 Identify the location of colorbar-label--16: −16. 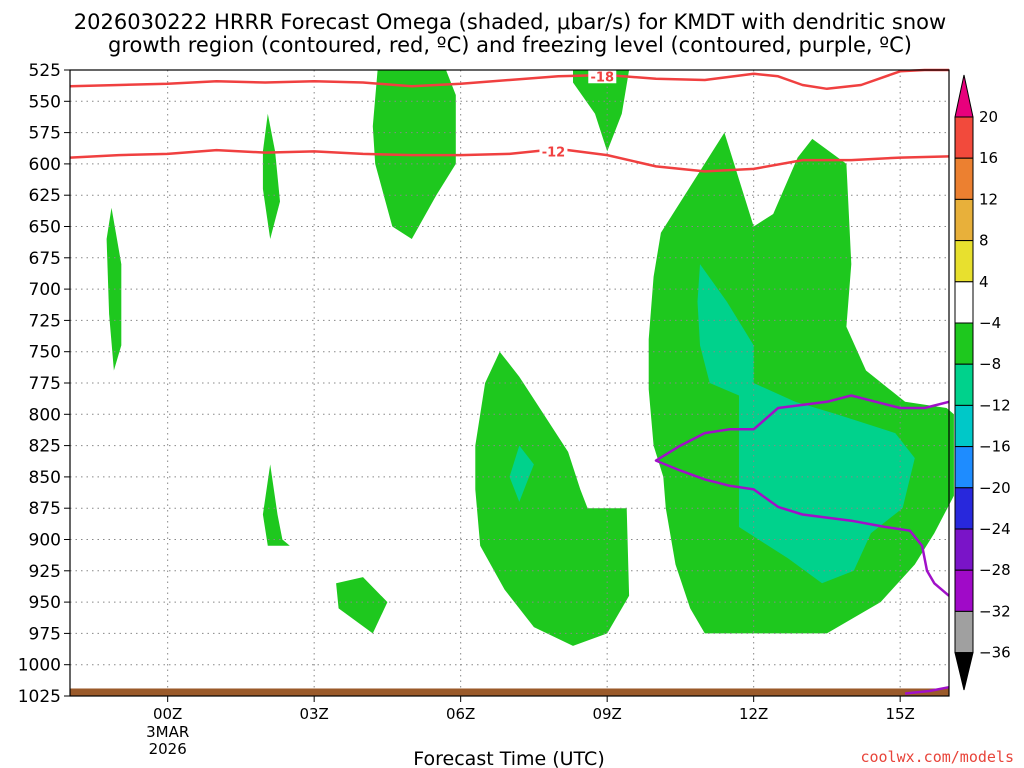
(995, 447).